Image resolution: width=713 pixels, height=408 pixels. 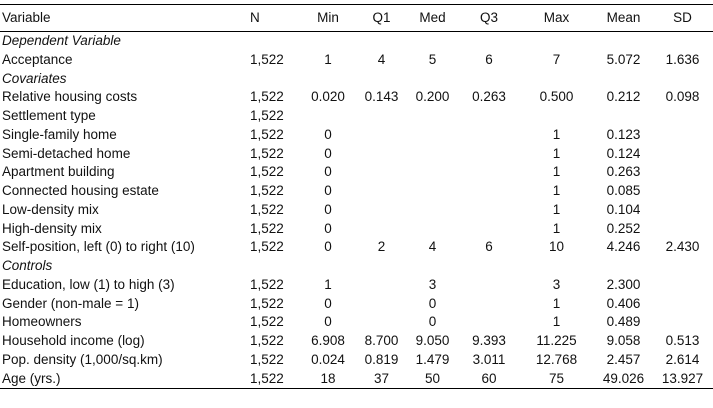 What do you see at coordinates (623, 378) in the screenshot?
I see `cell: 49.026` at bounding box center [623, 378].